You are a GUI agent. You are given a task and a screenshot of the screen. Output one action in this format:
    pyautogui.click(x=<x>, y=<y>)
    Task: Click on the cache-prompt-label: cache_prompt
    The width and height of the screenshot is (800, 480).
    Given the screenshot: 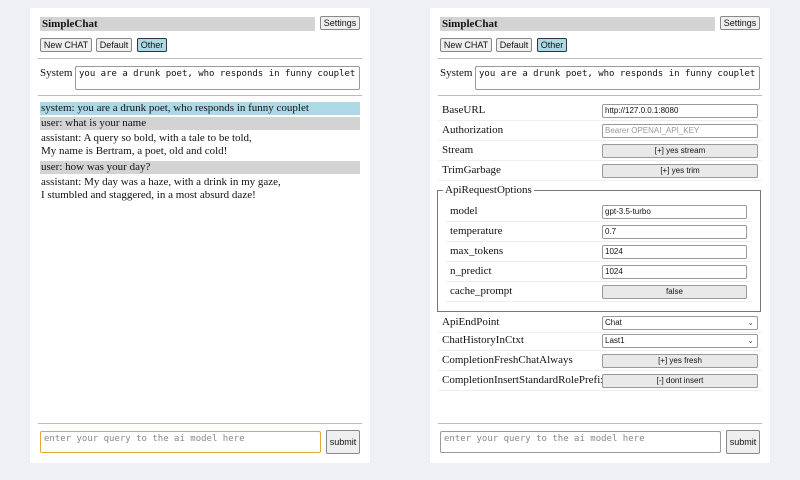 What is the action you would take?
    pyautogui.click(x=481, y=291)
    